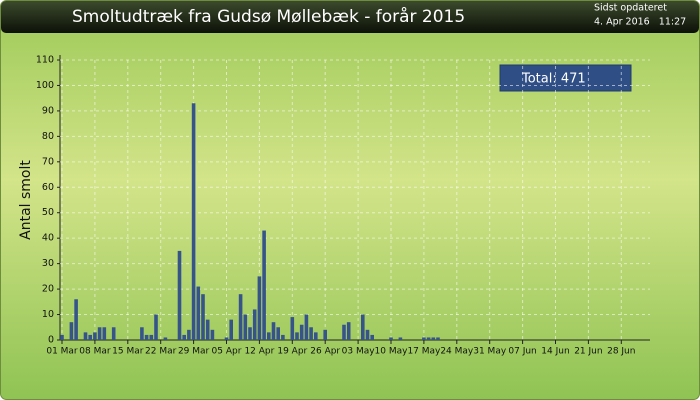 Image resolution: width=700 pixels, height=400 pixels. What do you see at coordinates (48, 136) in the screenshot?
I see `y-tick-label: 80` at bounding box center [48, 136].